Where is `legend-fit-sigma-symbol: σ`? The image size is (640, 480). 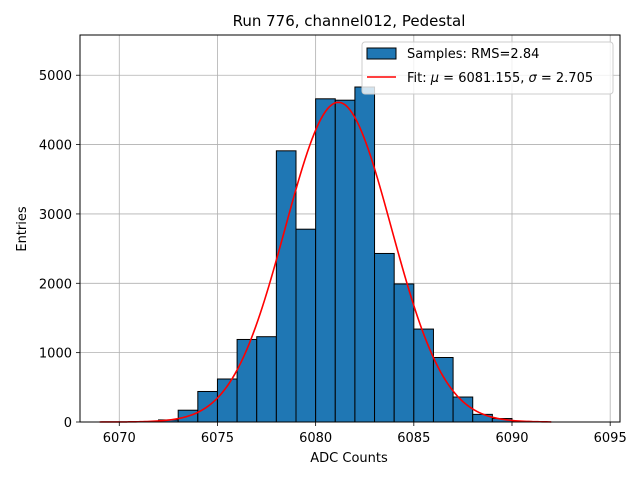 legend-fit-sigma-symbol: σ is located at coordinates (533, 78).